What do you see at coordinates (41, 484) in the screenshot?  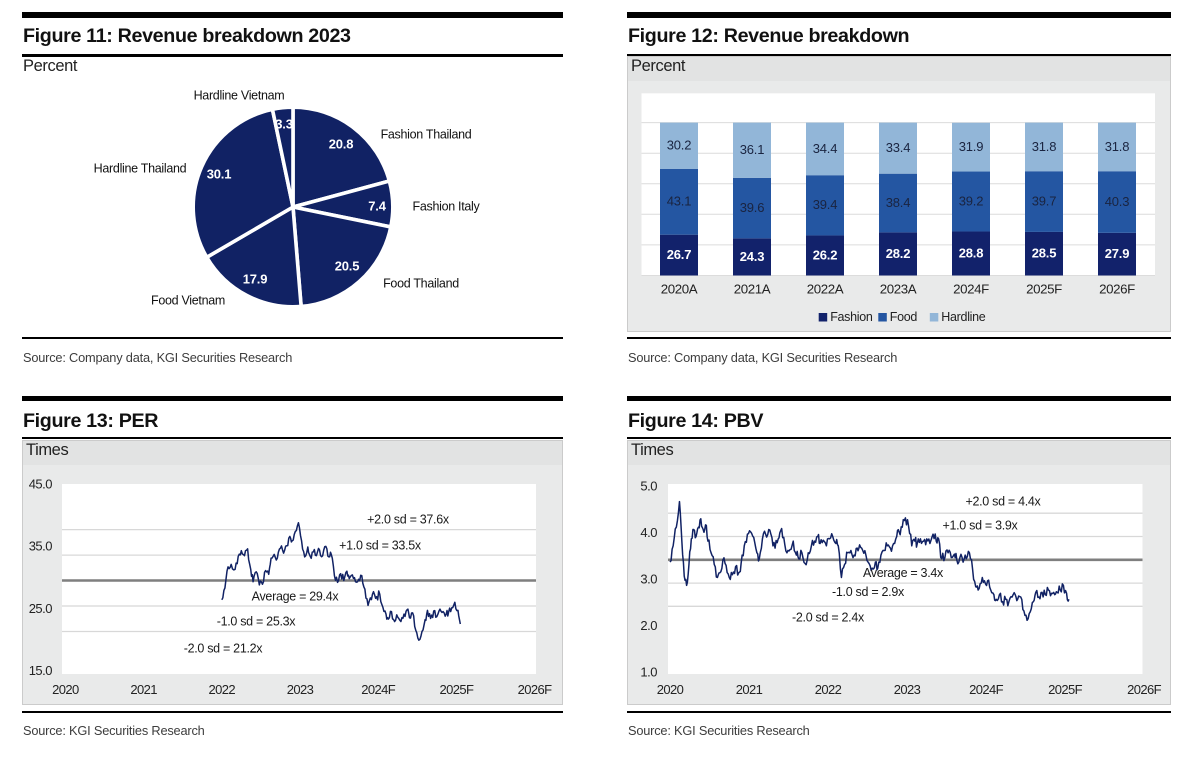 I see `svg-text: 45.0` at bounding box center [41, 484].